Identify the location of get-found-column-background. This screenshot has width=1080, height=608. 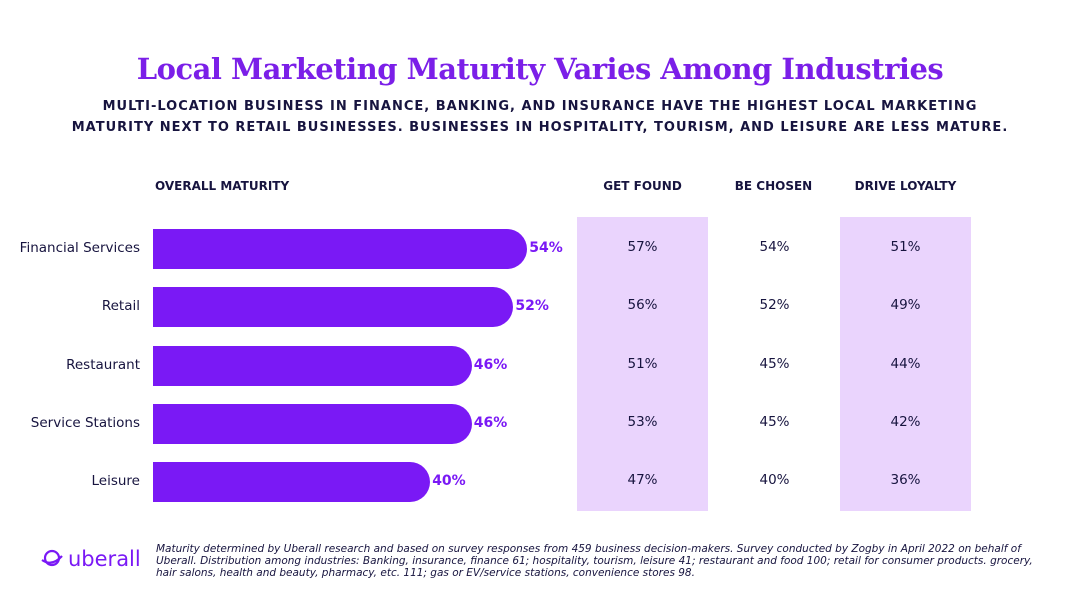
(642, 364).